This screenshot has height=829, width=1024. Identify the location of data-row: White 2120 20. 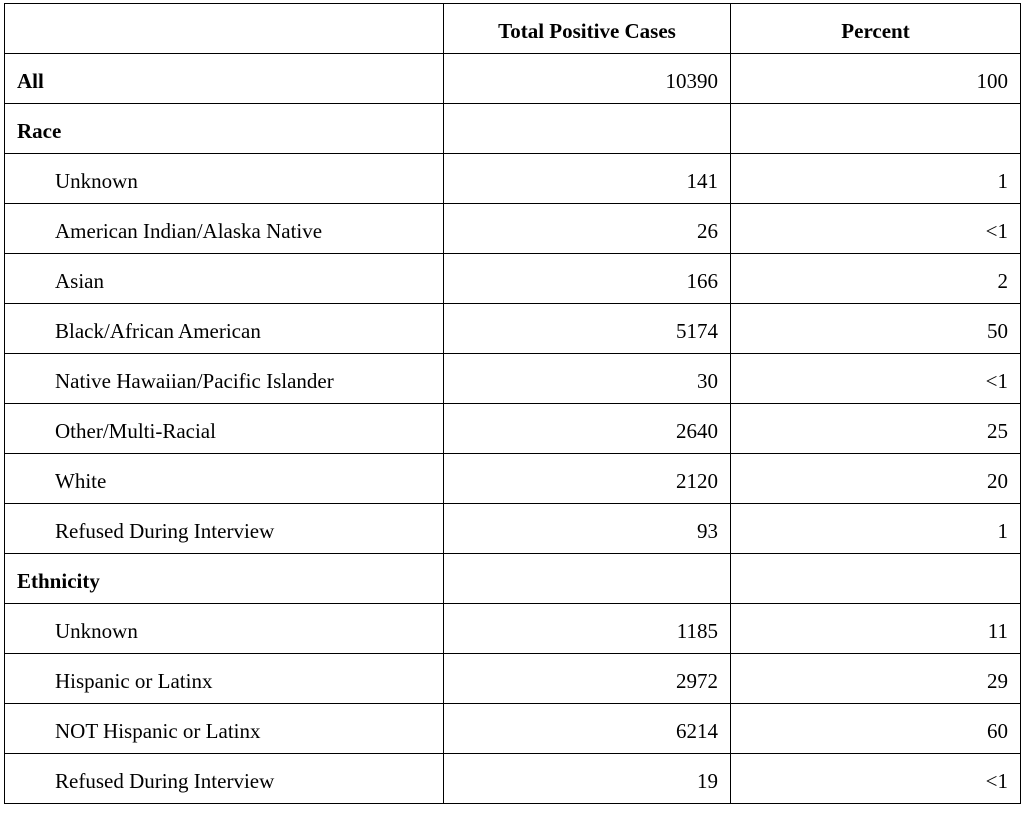
(512, 478).